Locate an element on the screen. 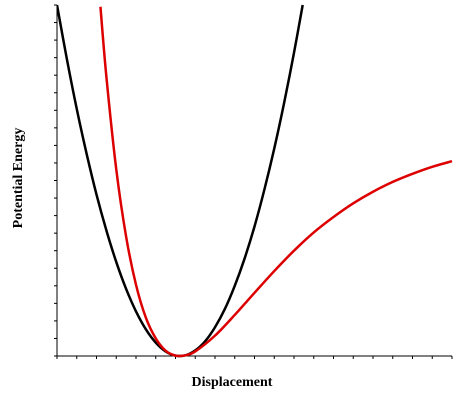  y-axis-label: Potential Energy is located at coordinates (18, 178).